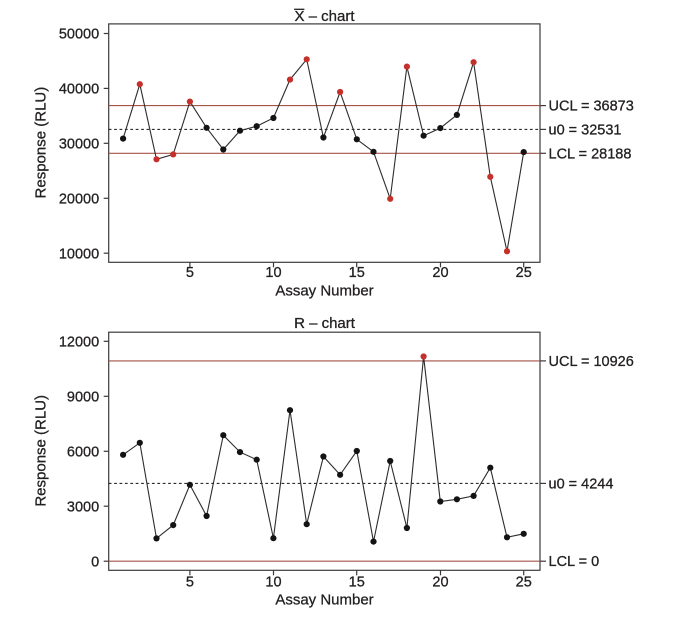 The image size is (680, 619). Describe the element at coordinates (83, 507) in the screenshot. I see `svg-text: 3000` at that location.